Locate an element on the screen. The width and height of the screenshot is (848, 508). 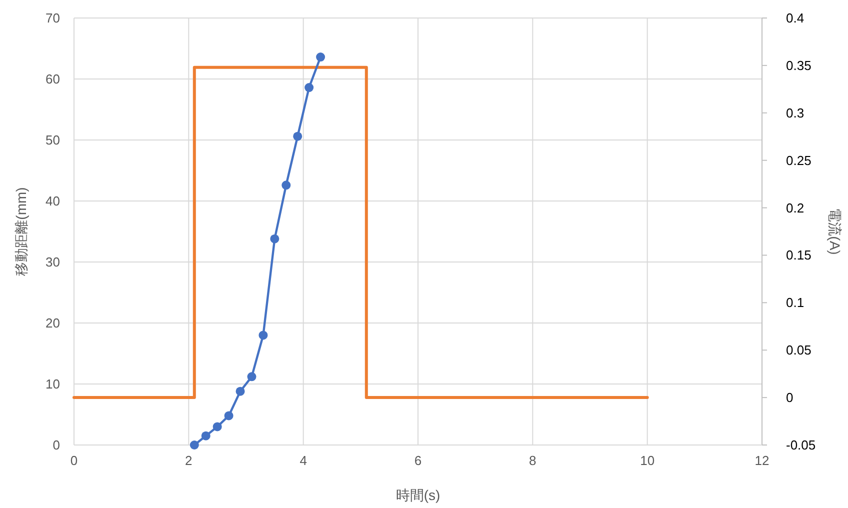
x-tick-label: 0 is located at coordinates (74, 460).